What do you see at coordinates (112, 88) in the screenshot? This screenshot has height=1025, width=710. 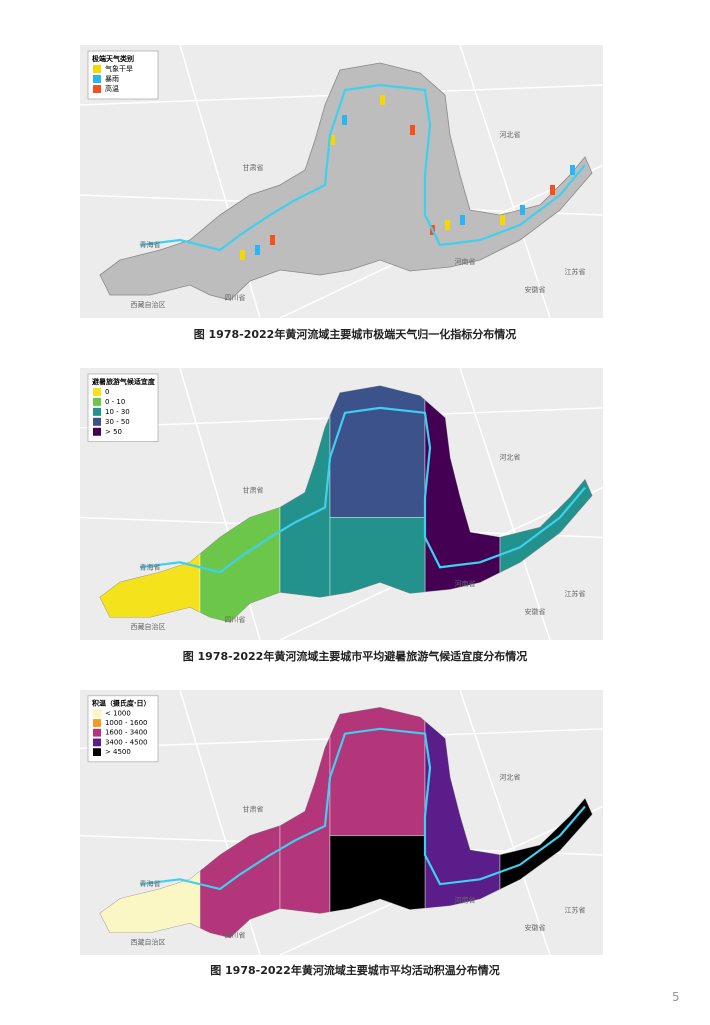 I see `legend-label: 高温` at bounding box center [112, 88].